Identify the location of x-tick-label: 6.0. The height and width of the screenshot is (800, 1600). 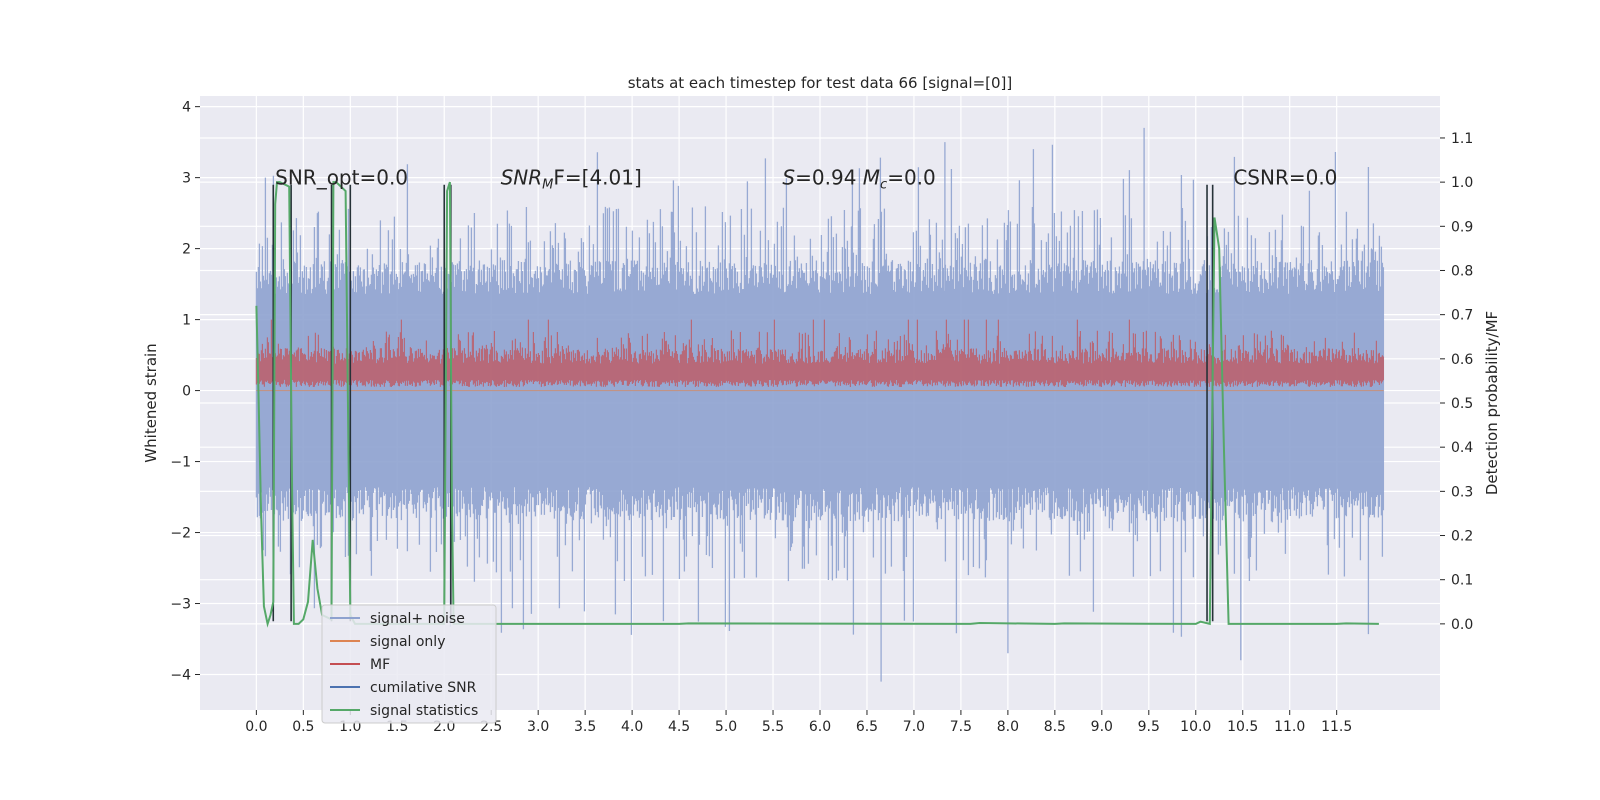
(820, 727).